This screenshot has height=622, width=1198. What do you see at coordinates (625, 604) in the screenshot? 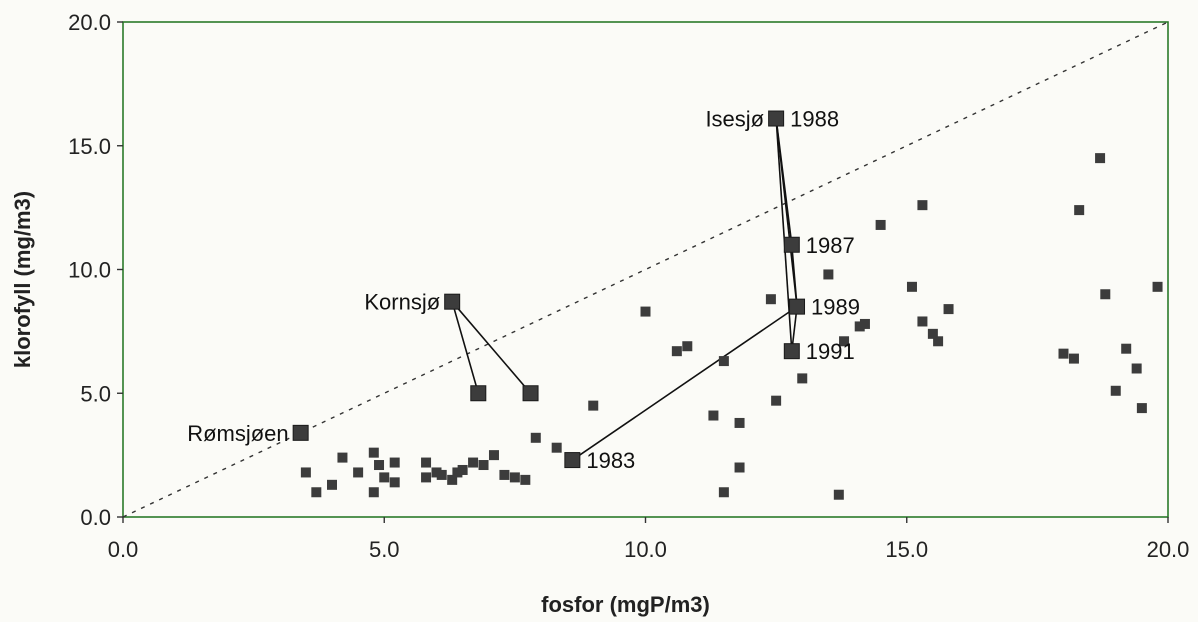
I see `x-axis-title: fosfor (mgP/m3)` at bounding box center [625, 604].